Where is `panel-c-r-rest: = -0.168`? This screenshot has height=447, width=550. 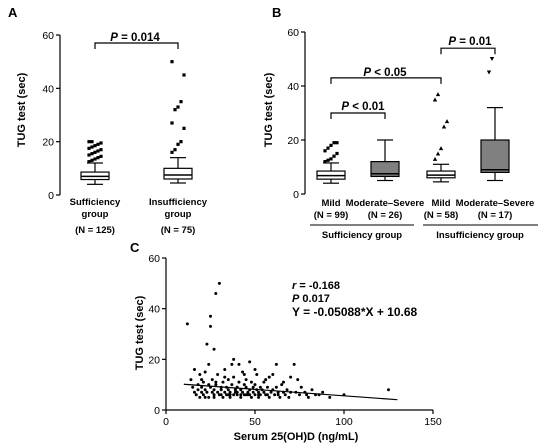
panel-c-r-rest: = -0.168 is located at coordinates (318, 286).